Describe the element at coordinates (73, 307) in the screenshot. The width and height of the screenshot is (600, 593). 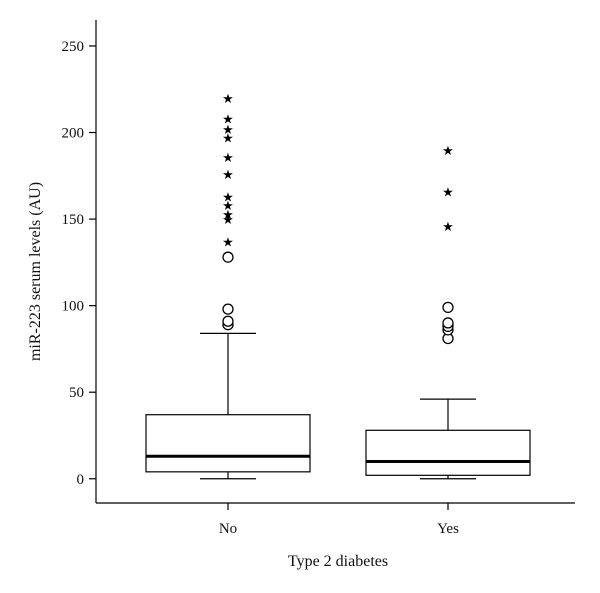
I see `y-tick-label: 100` at that location.